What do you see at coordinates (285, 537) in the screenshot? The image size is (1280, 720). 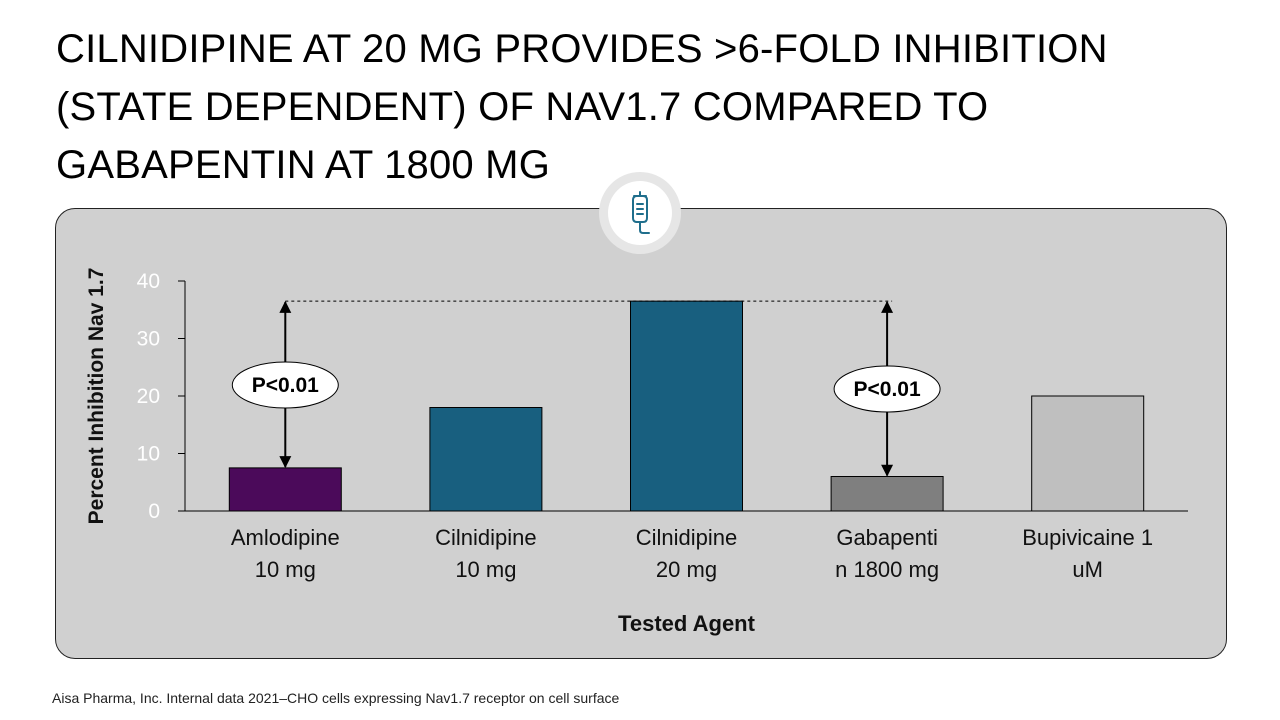 I see `x-tick-label: Amlodipine` at bounding box center [285, 537].